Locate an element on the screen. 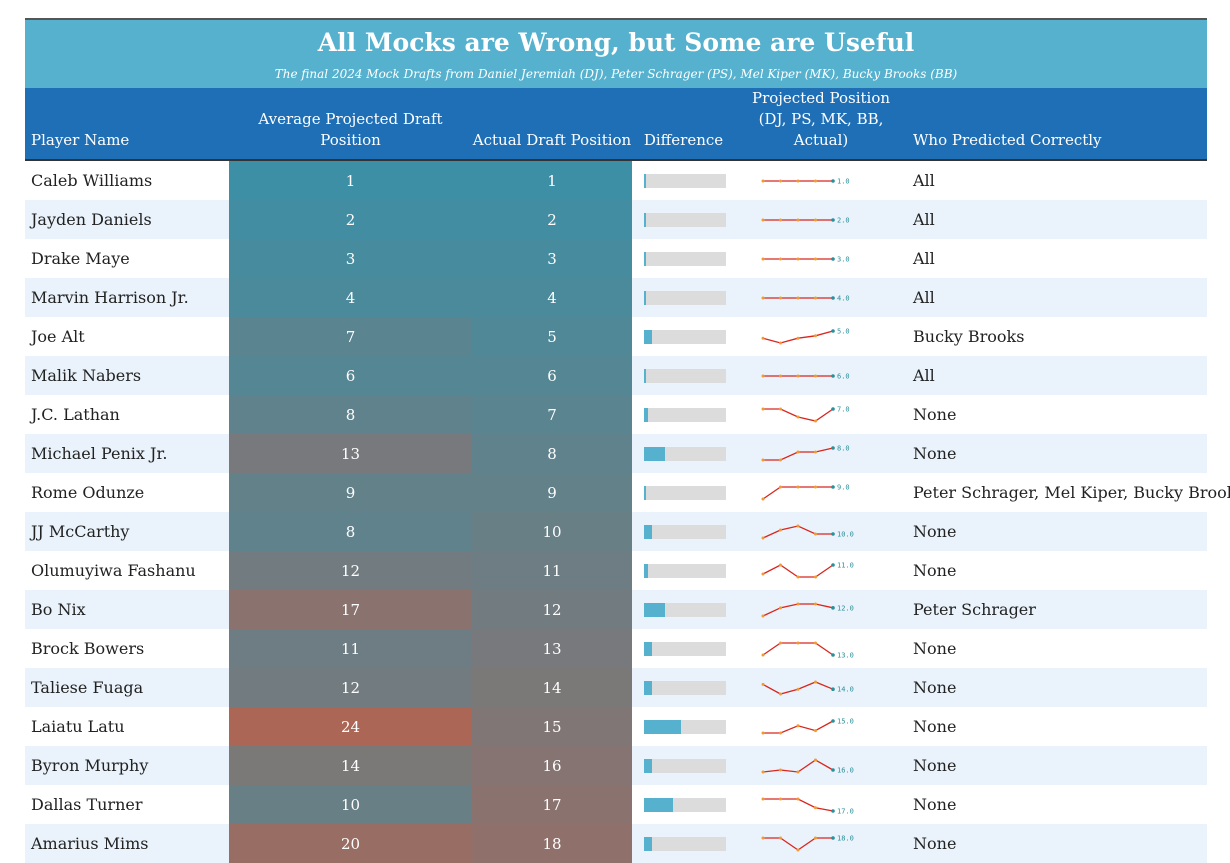  avg-projected-cell: 7 is located at coordinates (350, 336).